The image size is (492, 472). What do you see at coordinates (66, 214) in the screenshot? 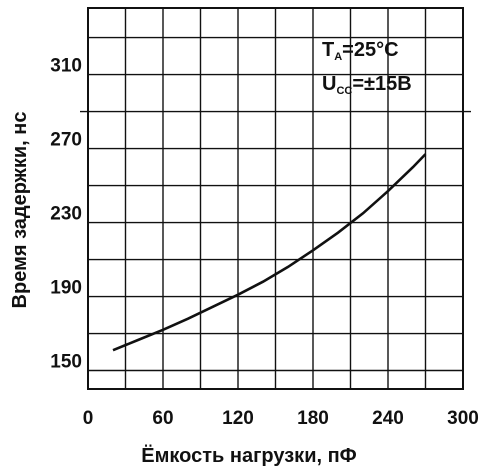
I see `y-tick-label: 230` at bounding box center [66, 214].